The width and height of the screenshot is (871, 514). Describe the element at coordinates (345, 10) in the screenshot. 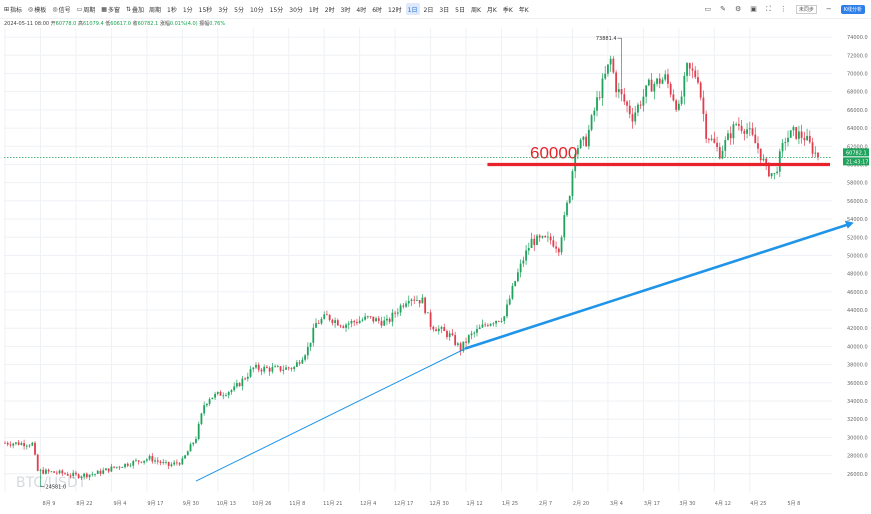

I see `period-11: 3时` at that location.